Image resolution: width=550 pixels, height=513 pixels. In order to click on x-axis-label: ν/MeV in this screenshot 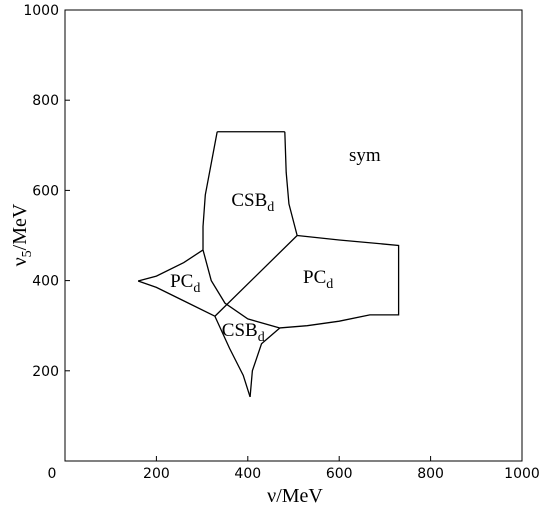, I will do `click(295, 496)`.